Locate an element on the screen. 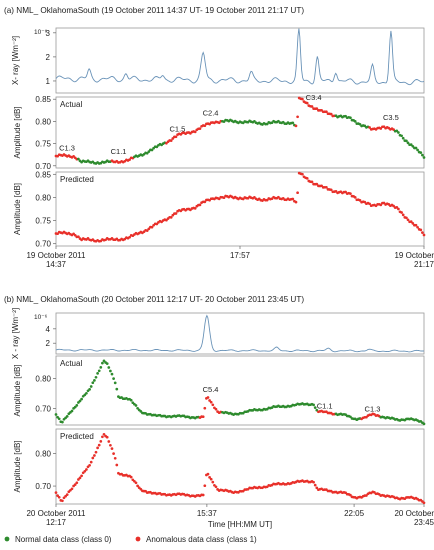 Image resolution: width=434 pixels, height=550 pixels. actual-ytick-label: 0.80 is located at coordinates (43, 379).